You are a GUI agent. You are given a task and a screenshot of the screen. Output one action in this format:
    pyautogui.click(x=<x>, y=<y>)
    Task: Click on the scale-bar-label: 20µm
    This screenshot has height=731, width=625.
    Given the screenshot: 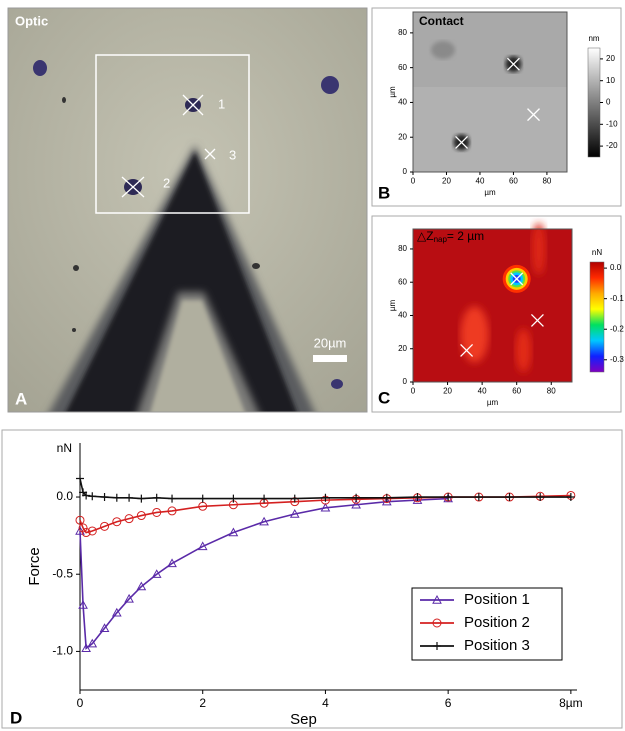 What is the action you would take?
    pyautogui.click(x=330, y=342)
    